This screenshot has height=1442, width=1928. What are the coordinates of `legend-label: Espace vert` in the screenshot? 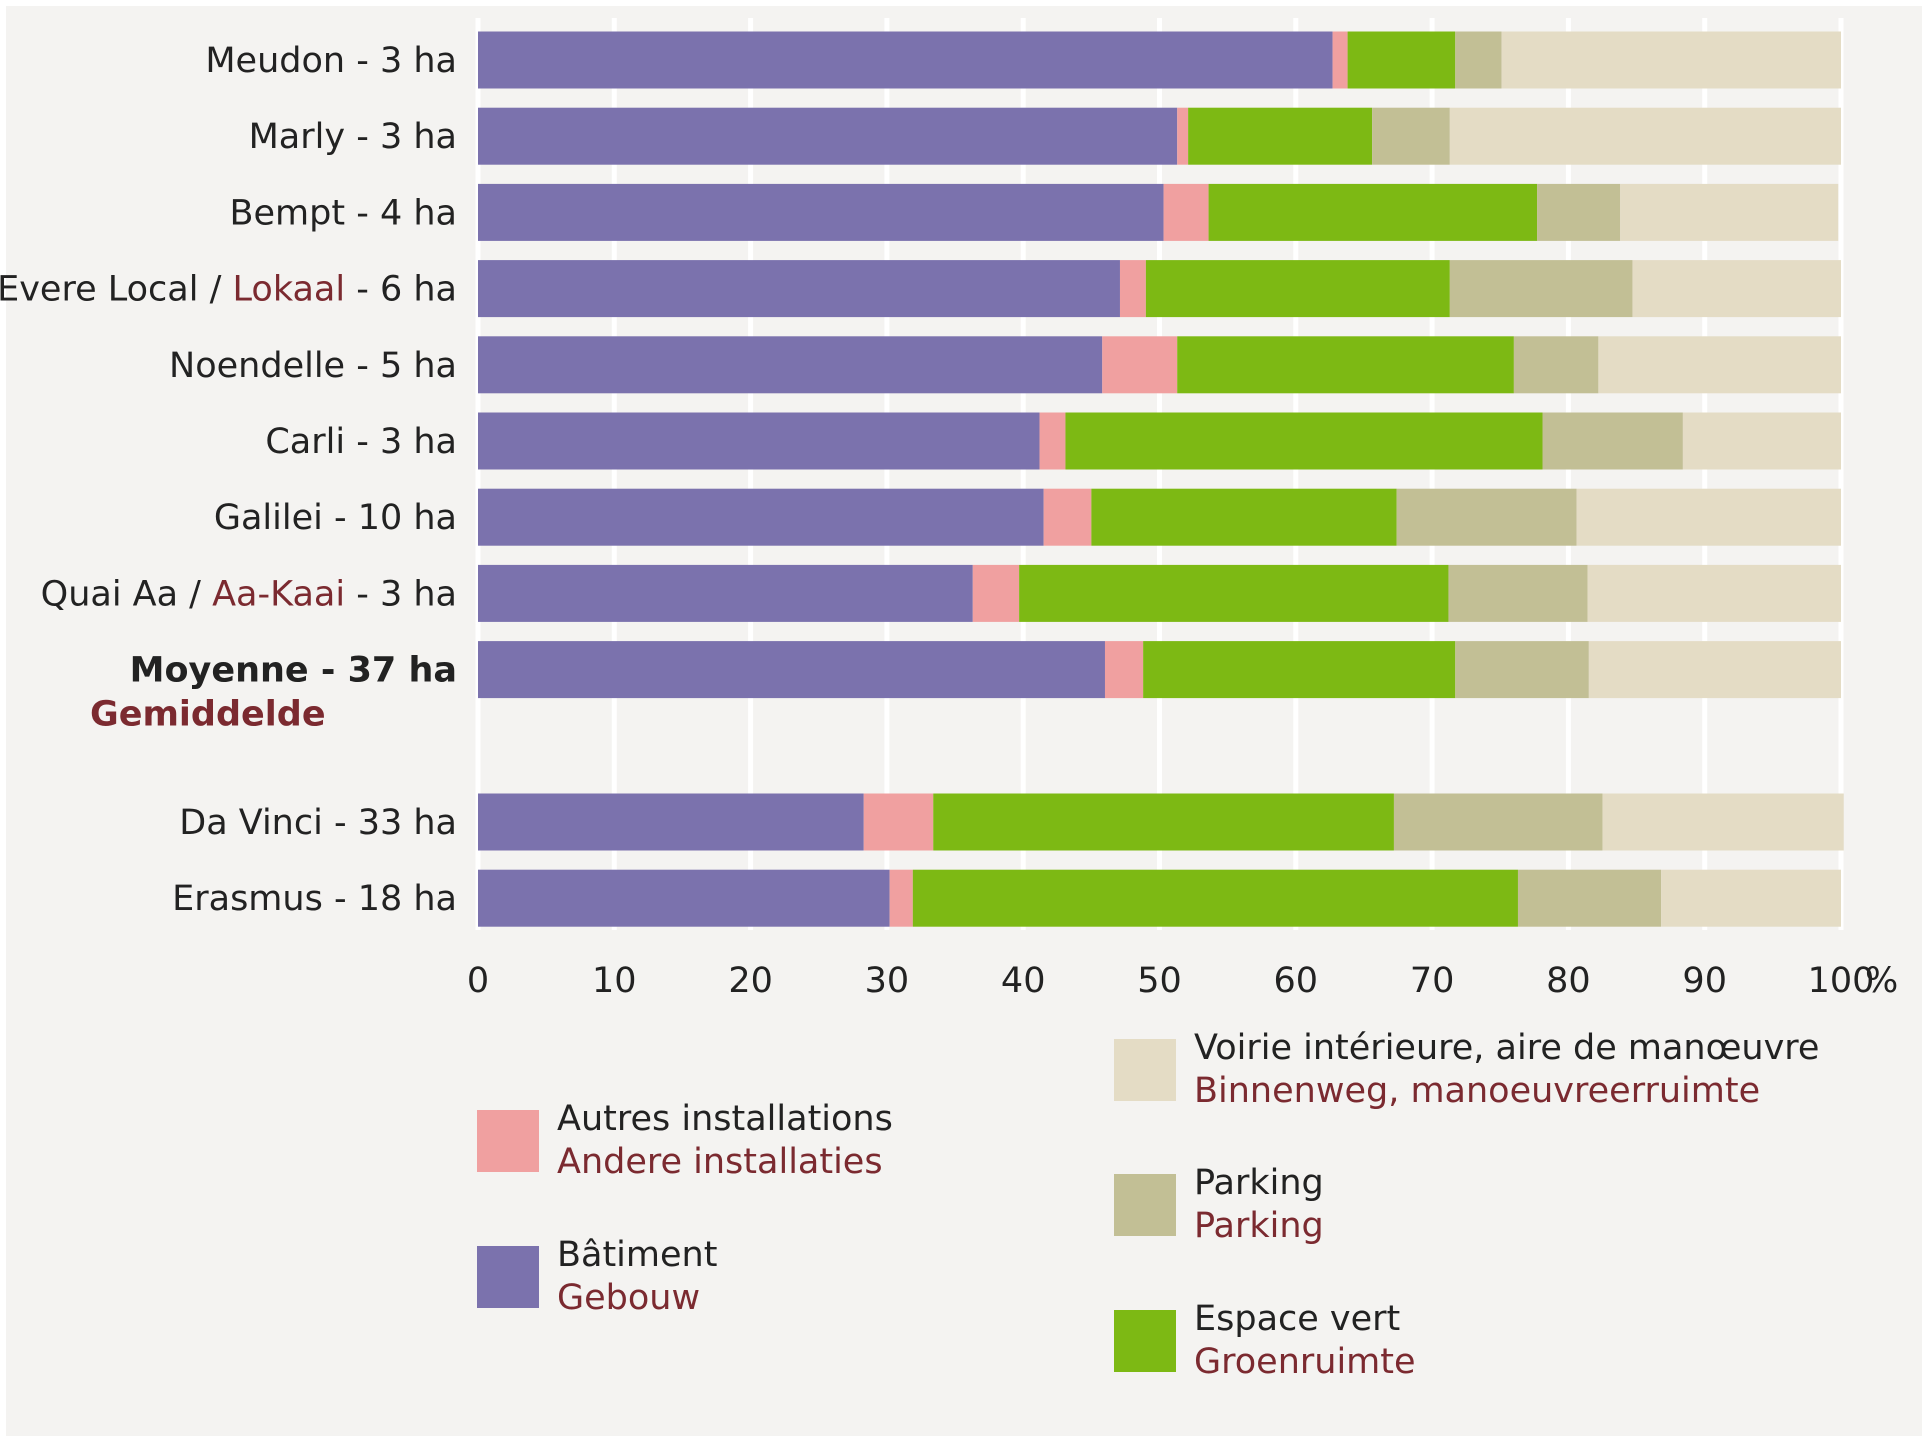 It's located at (1297, 1319).